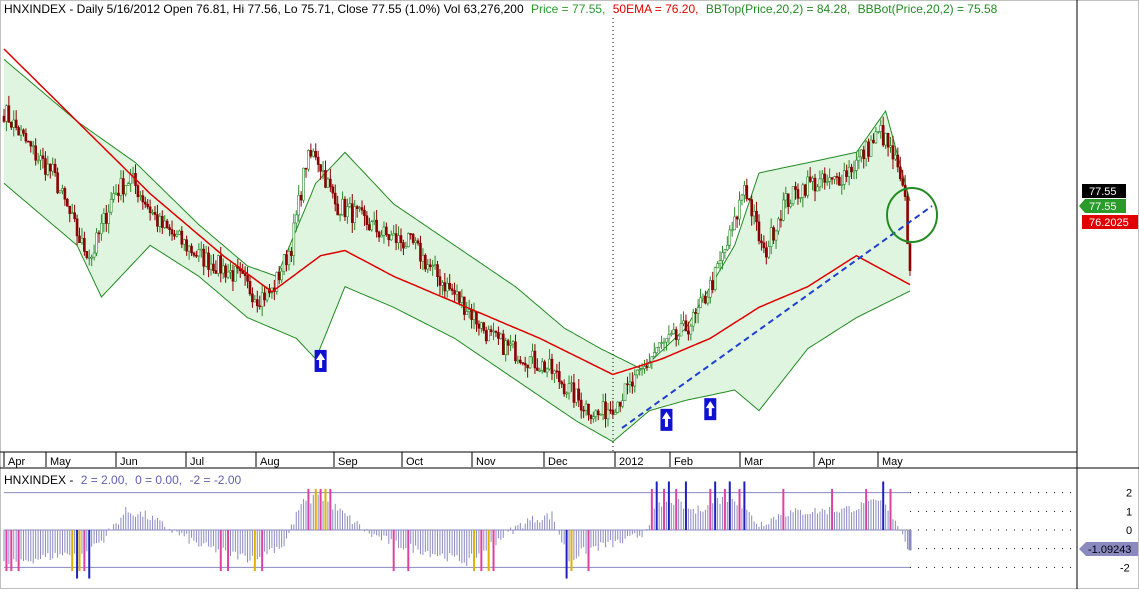 The width and height of the screenshot is (1139, 594). I want to click on close-price-tag-bg, so click(1102, 206).